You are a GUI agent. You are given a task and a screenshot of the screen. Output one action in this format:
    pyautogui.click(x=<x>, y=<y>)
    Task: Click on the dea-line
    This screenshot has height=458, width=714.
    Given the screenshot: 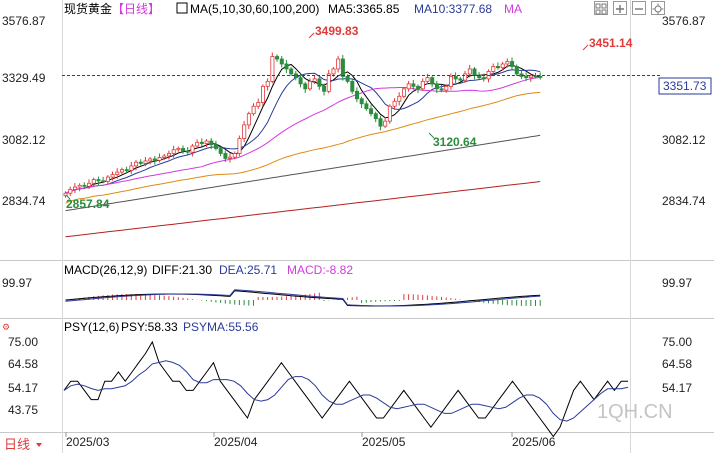 What is the action you would take?
    pyautogui.click(x=303, y=298)
    